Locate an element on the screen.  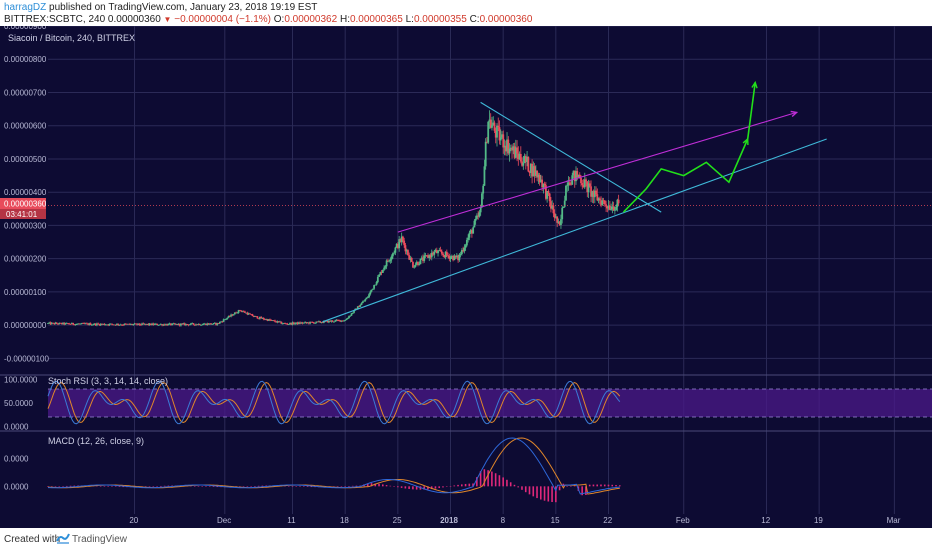
price-tick-label: 0.00000800 is located at coordinates (25, 59).